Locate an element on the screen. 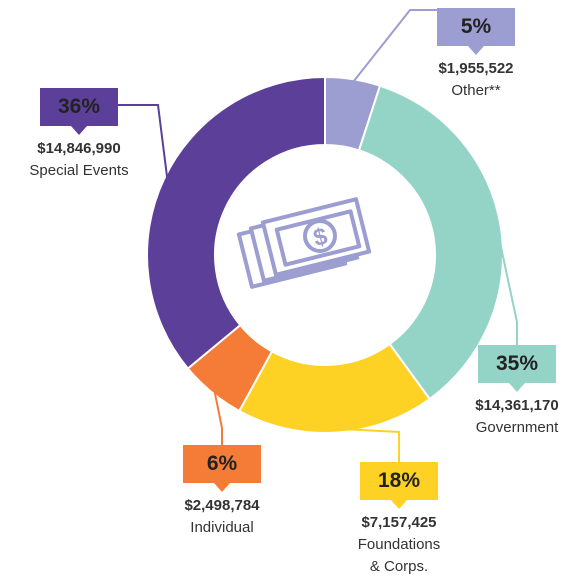 This screenshot has height=579, width=571. donut-segment is located at coordinates (430, 242).